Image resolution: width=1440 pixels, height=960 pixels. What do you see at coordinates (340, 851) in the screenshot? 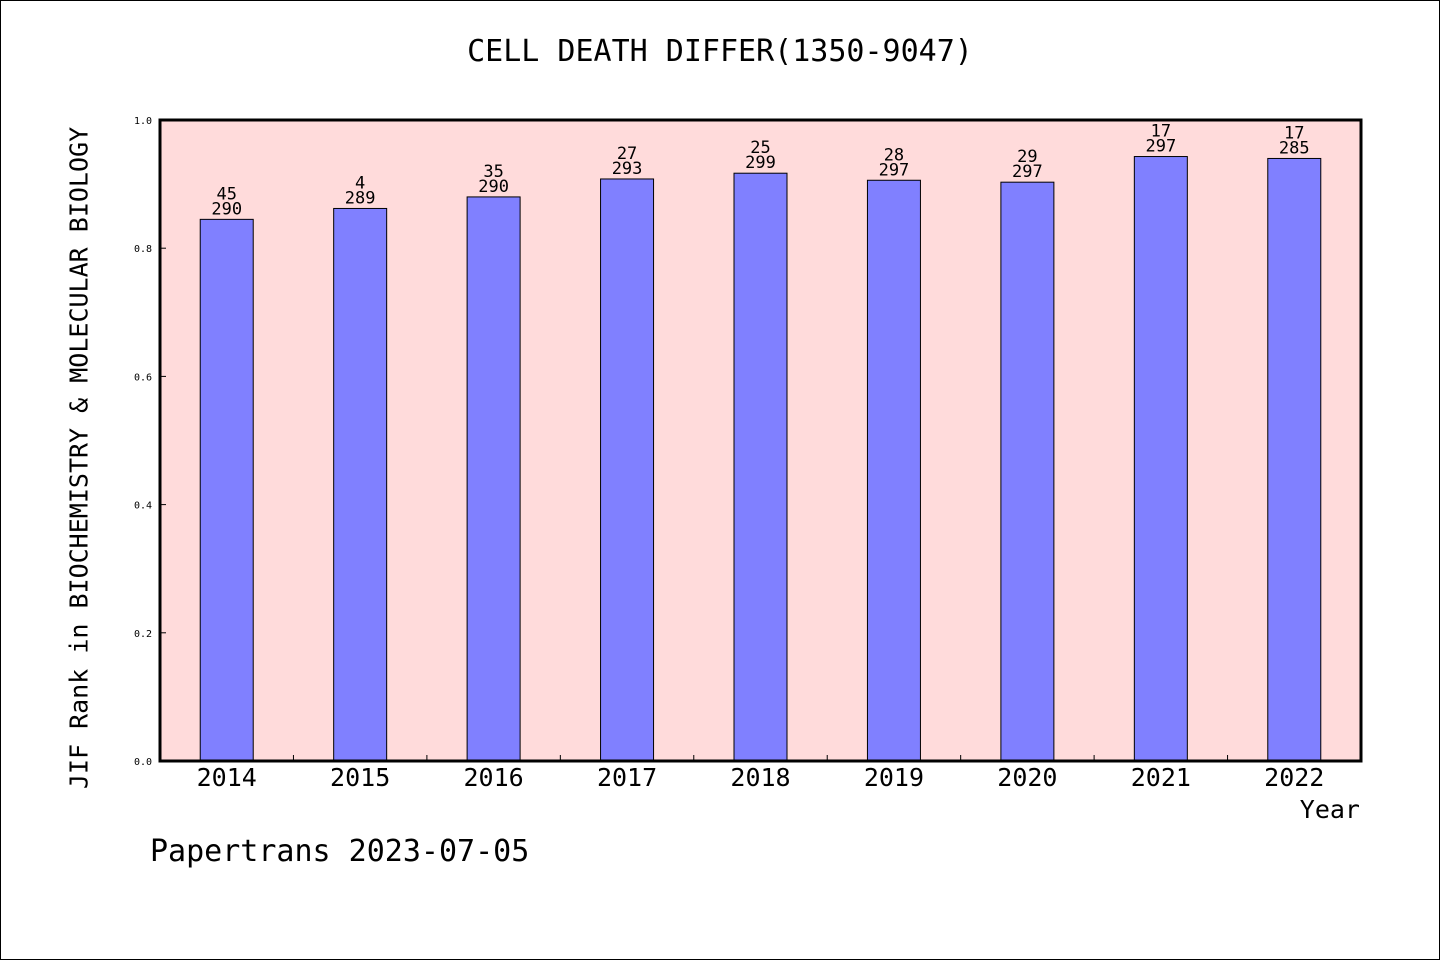
I see `footer-watermark: Papertrans 2023-07-05` at bounding box center [340, 851].